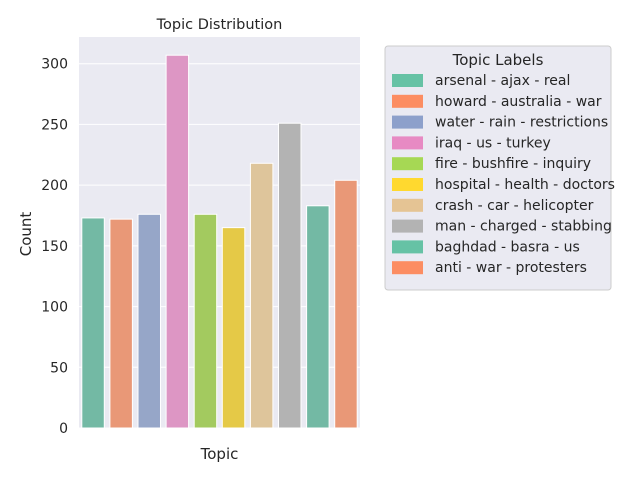 The image size is (640, 480). I want to click on legend-title: Topic Labels, so click(498, 60).